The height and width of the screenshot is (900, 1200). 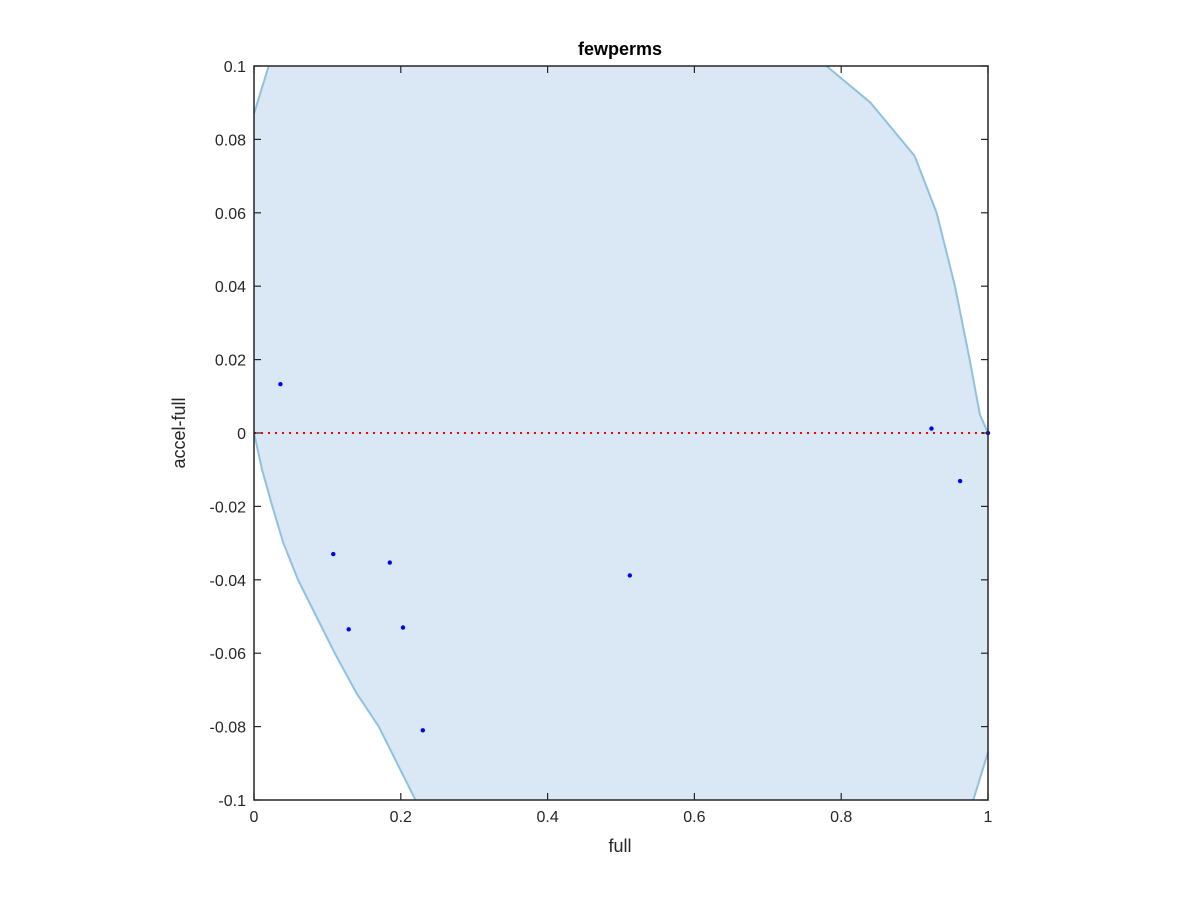 I want to click on y-tick-label: 0.1, so click(x=235, y=67).